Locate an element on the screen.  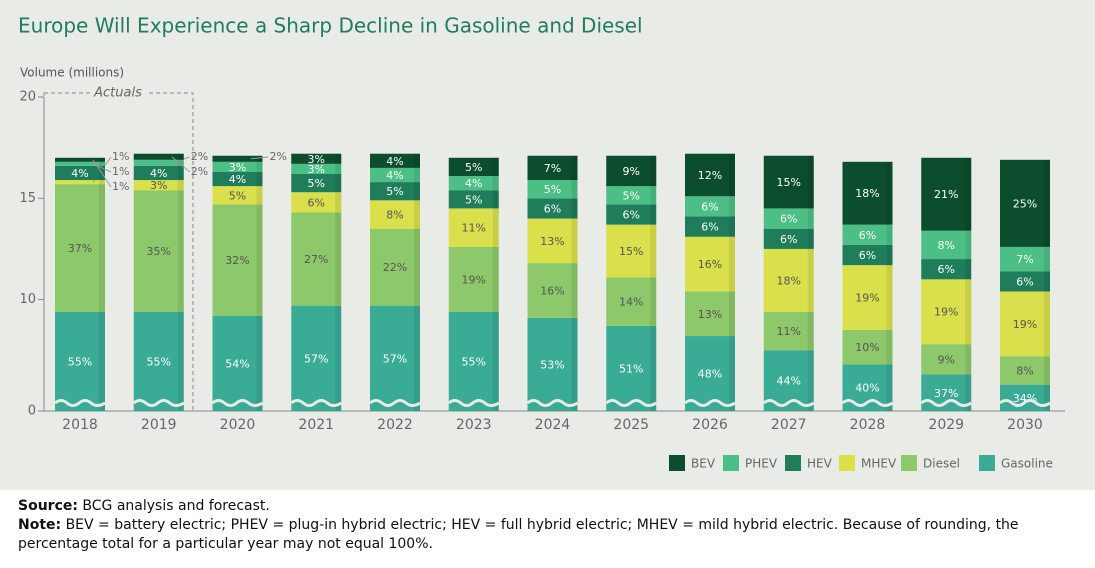
x-tick-label: 2029 is located at coordinates (946, 425).